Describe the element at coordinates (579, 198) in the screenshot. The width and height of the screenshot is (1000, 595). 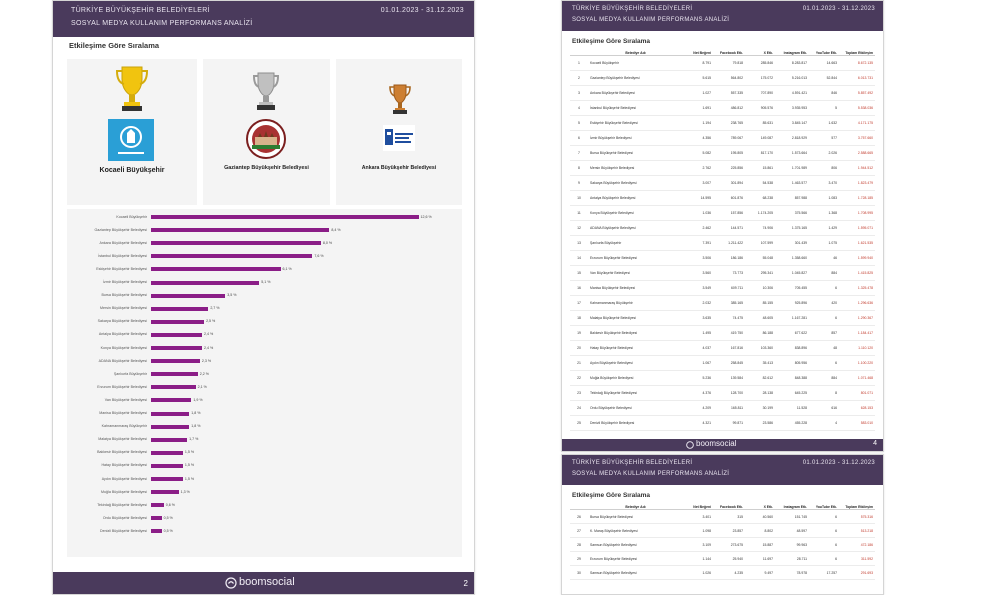
I see `table-cell: 10` at that location.